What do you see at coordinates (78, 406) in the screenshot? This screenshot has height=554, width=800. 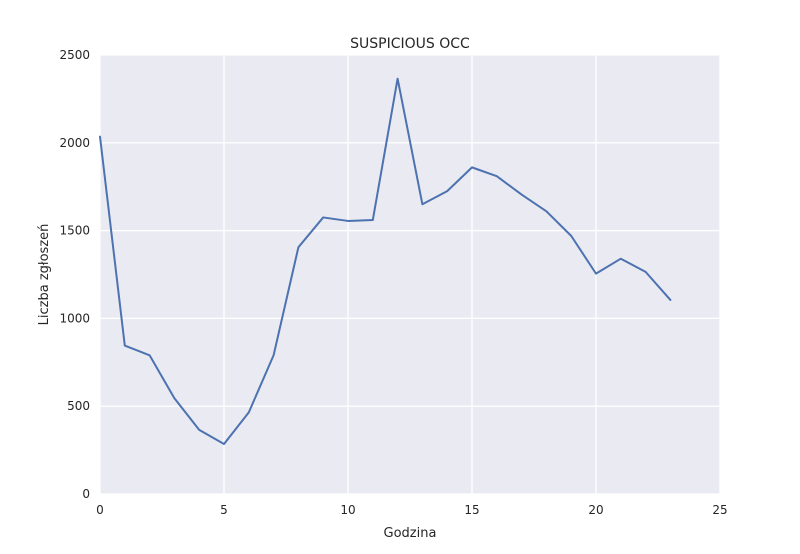 I see `y-tick-label: 500` at bounding box center [78, 406].